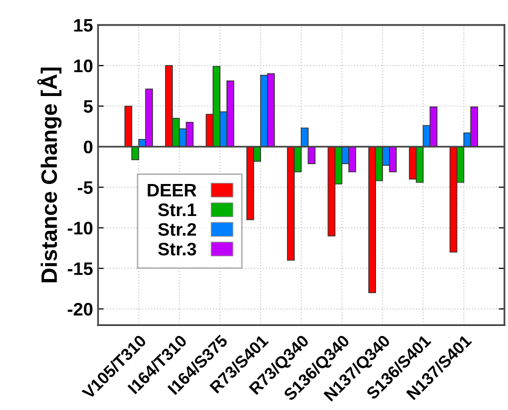  I want to click on legend-label: Str.1, so click(177, 209).